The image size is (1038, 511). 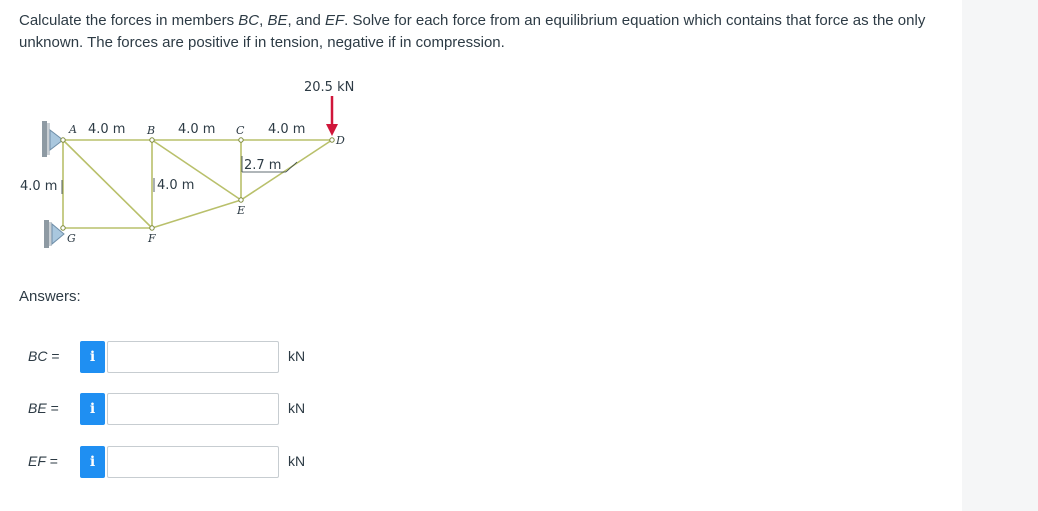 I want to click on member-ef-ref: EF, so click(x=335, y=20).